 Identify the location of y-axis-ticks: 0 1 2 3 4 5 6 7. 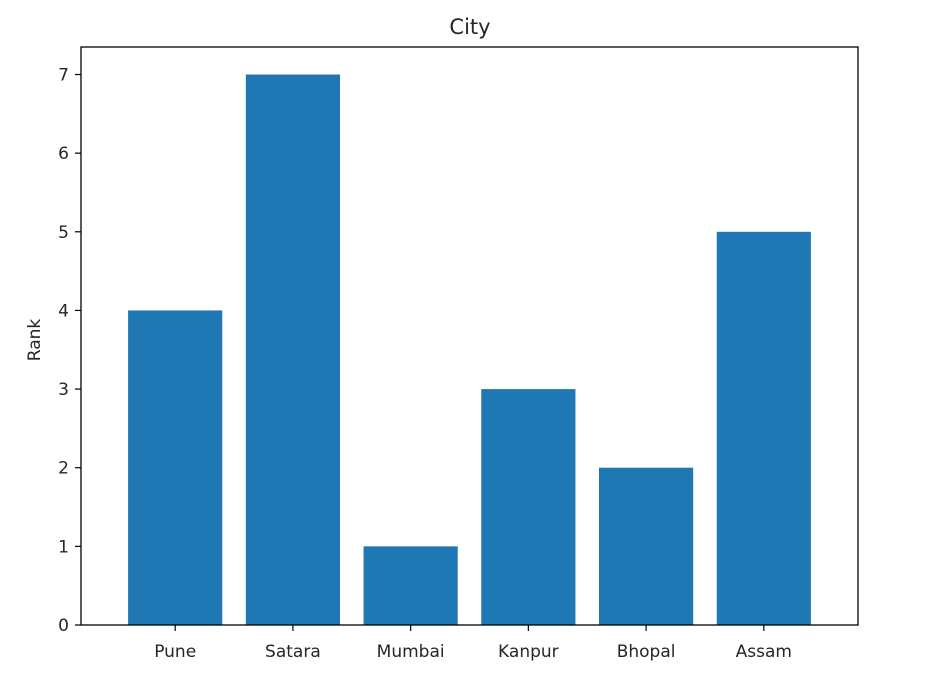
(69, 351).